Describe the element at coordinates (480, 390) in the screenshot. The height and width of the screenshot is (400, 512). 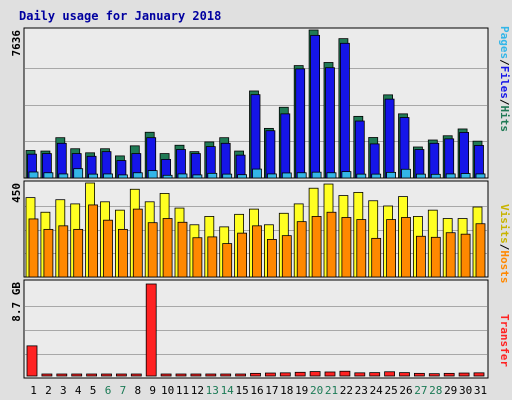
I see `day-label: 31` at that location.